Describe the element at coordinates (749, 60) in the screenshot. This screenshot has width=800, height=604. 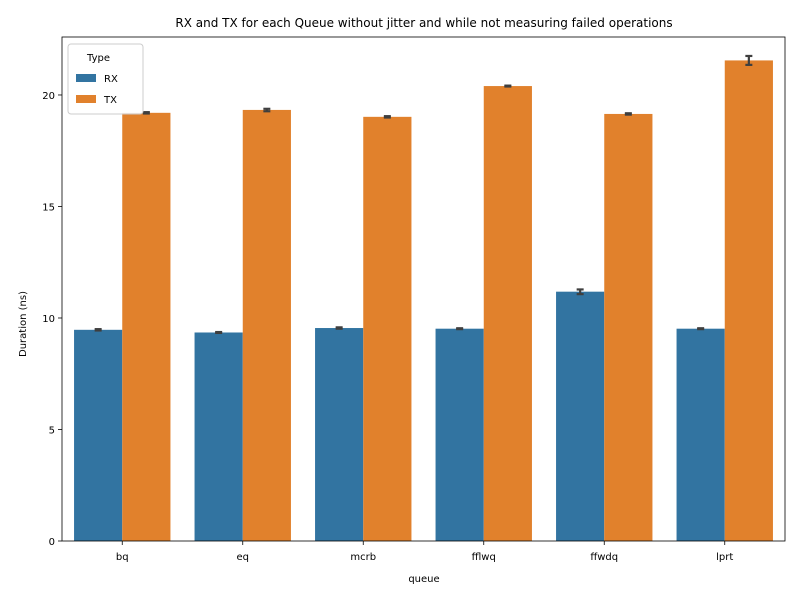
I see `error-bar-tx-lprt` at that location.